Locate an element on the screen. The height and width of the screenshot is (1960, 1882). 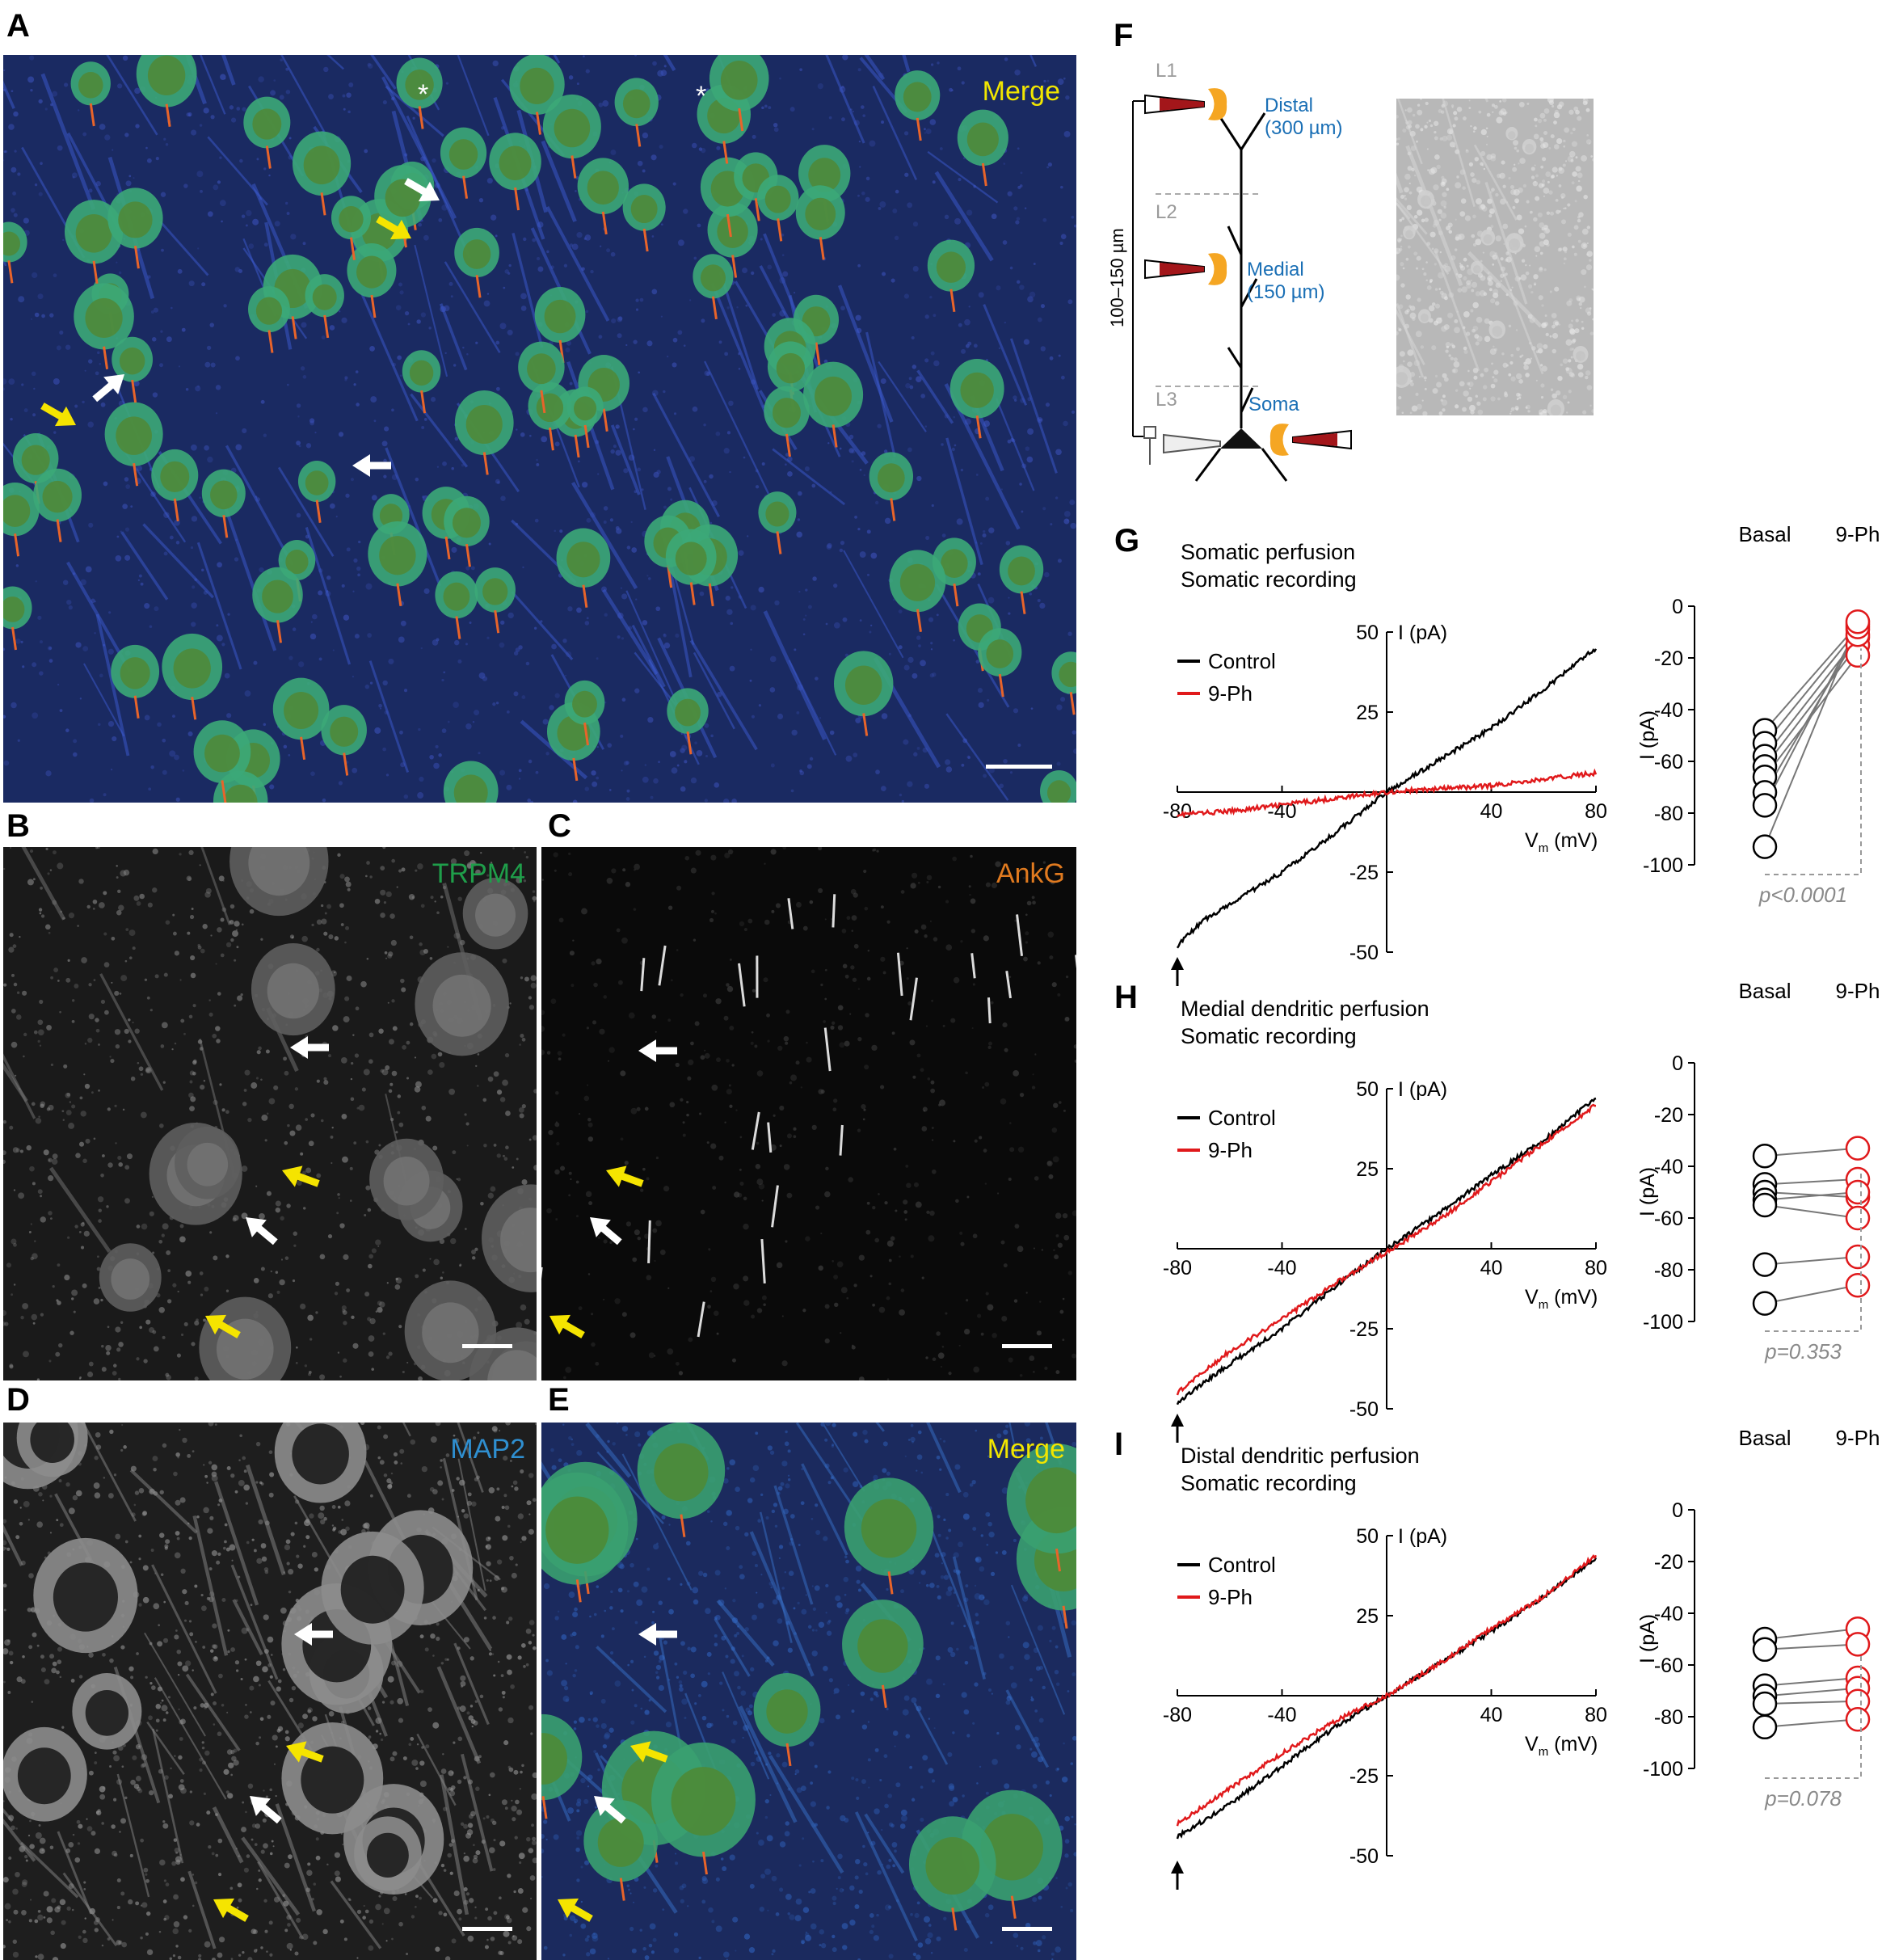
perfusion-pipette-soma is located at coordinates (1310, 440).